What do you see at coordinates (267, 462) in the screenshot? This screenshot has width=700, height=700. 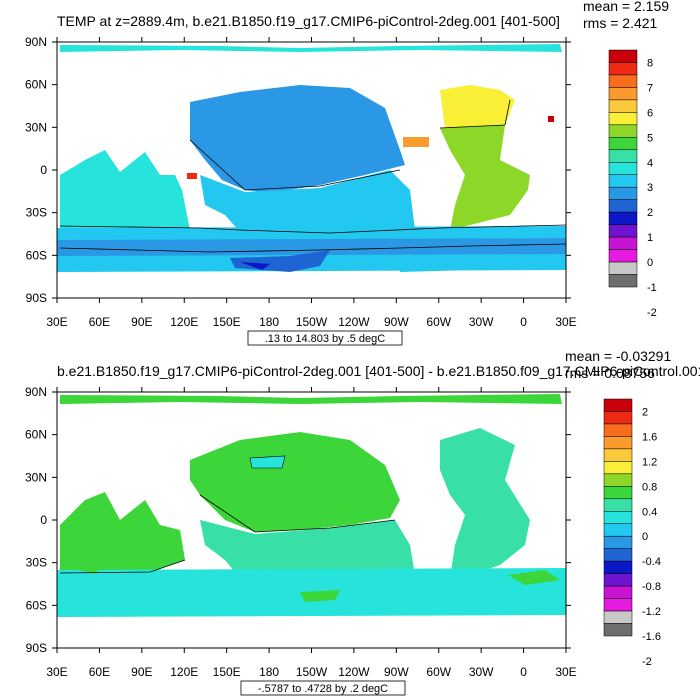 I see `pacific-negative-patch` at bounding box center [267, 462].